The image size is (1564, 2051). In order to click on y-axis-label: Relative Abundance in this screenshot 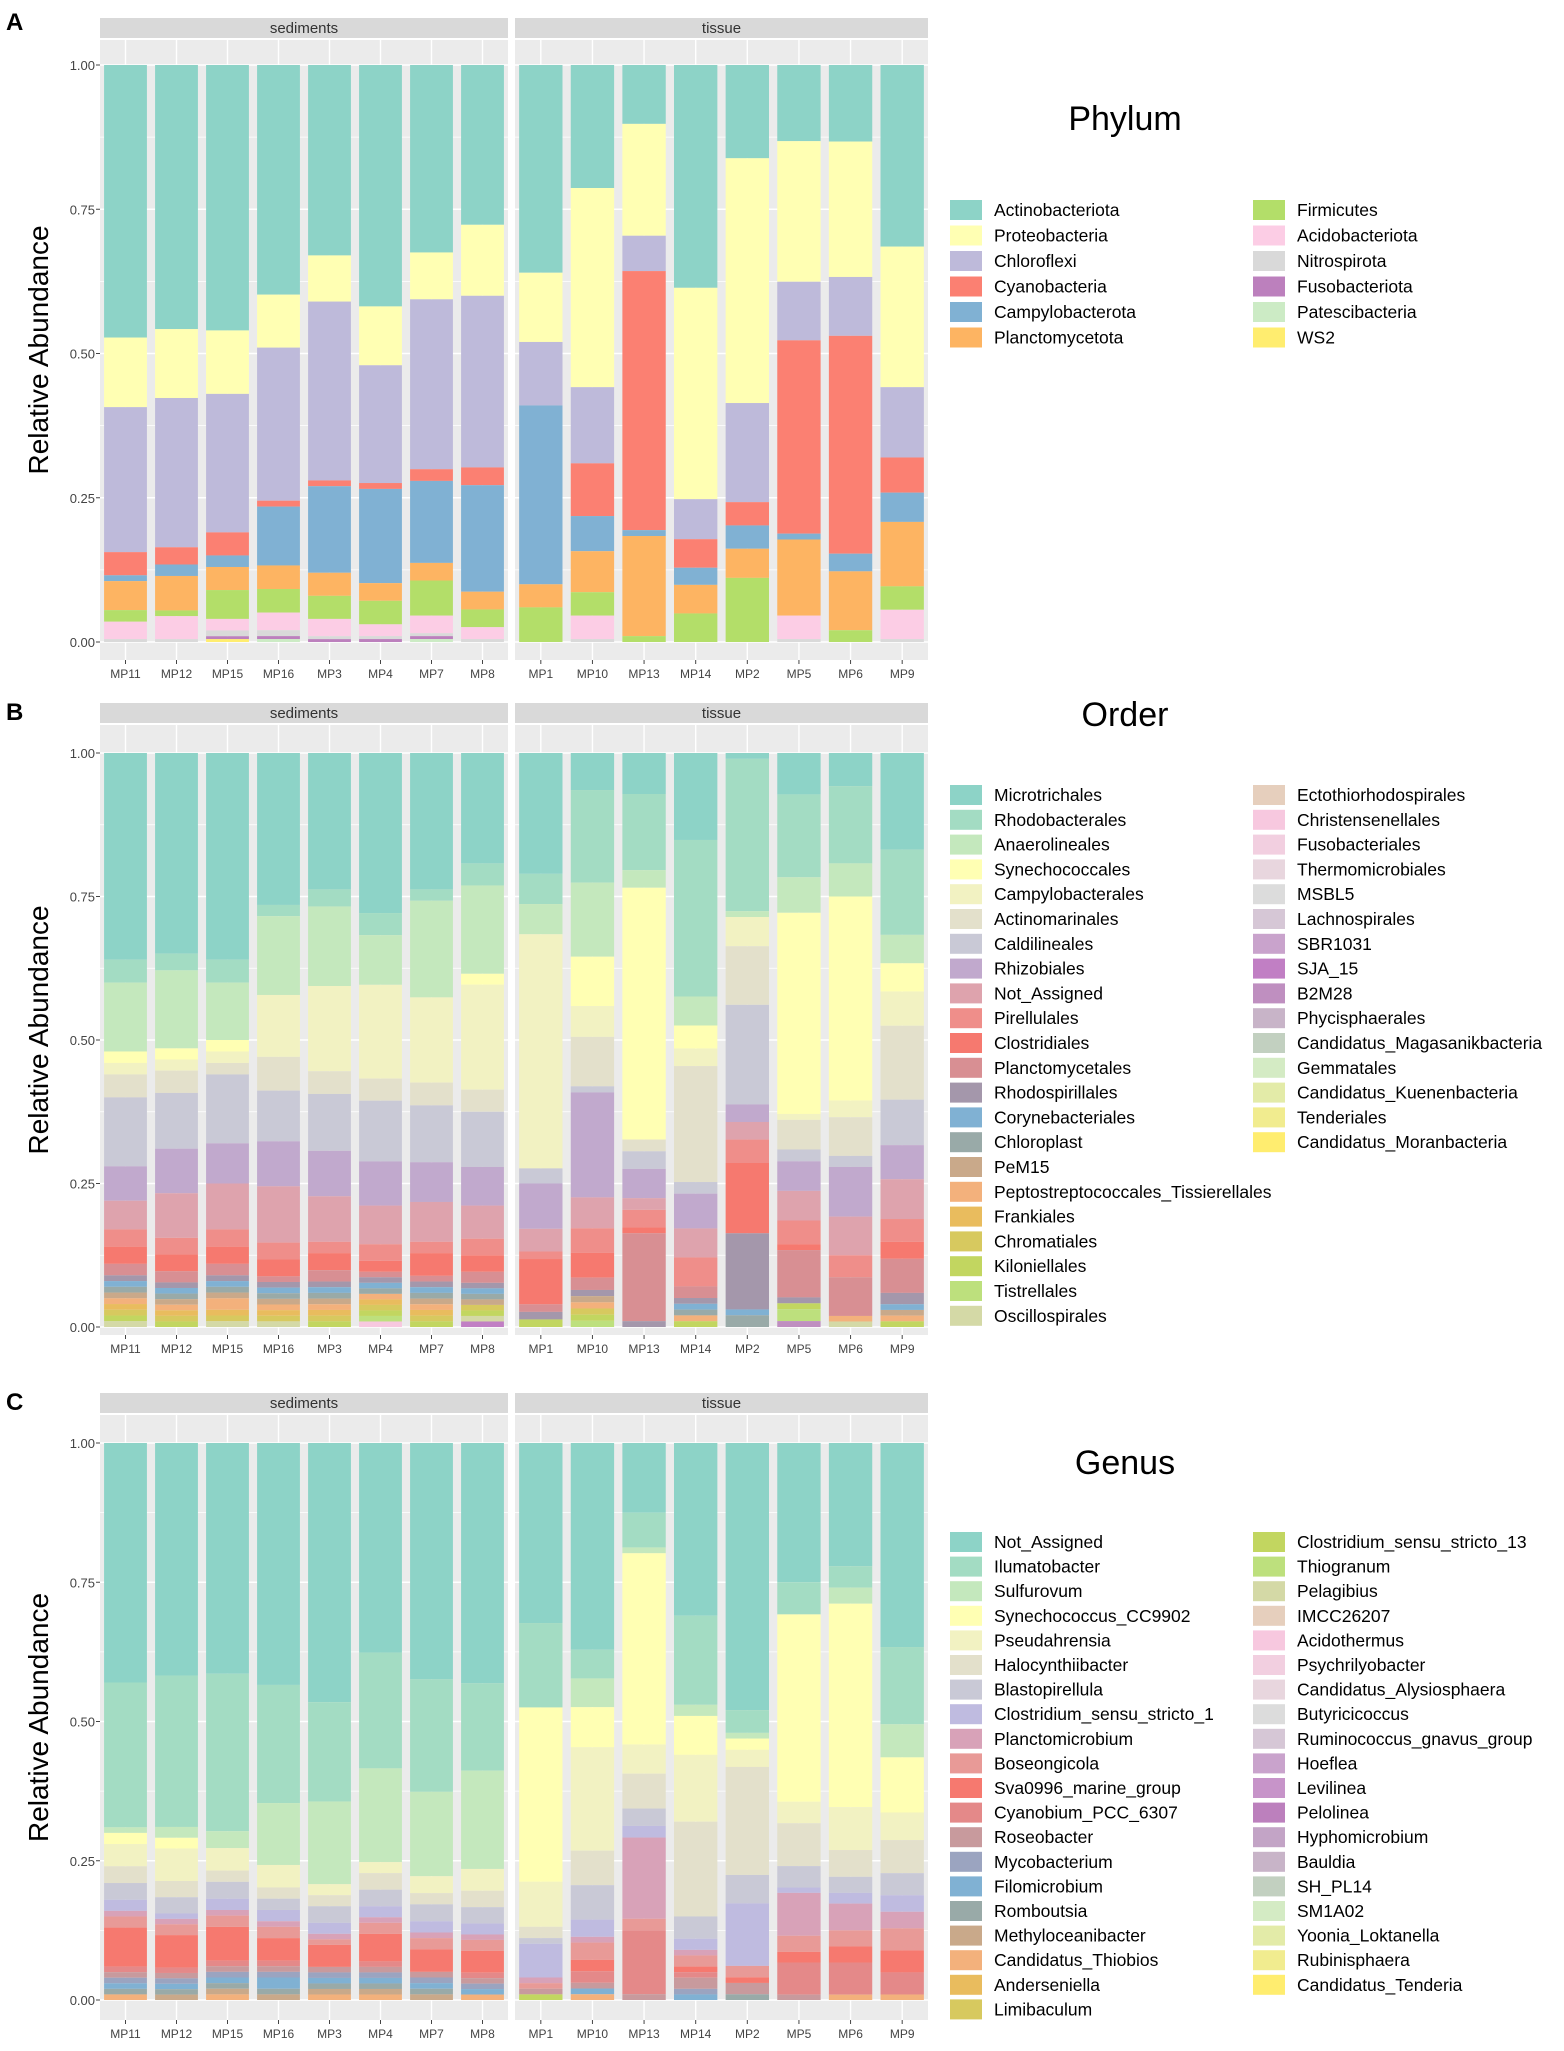, I will do `click(38, 1717)`.